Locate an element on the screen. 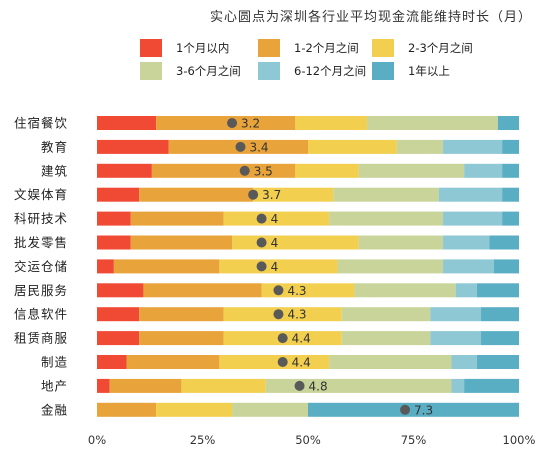 Image resolution: width=550 pixels, height=457 pixels. category-label: 建筑 is located at coordinates (54, 170).